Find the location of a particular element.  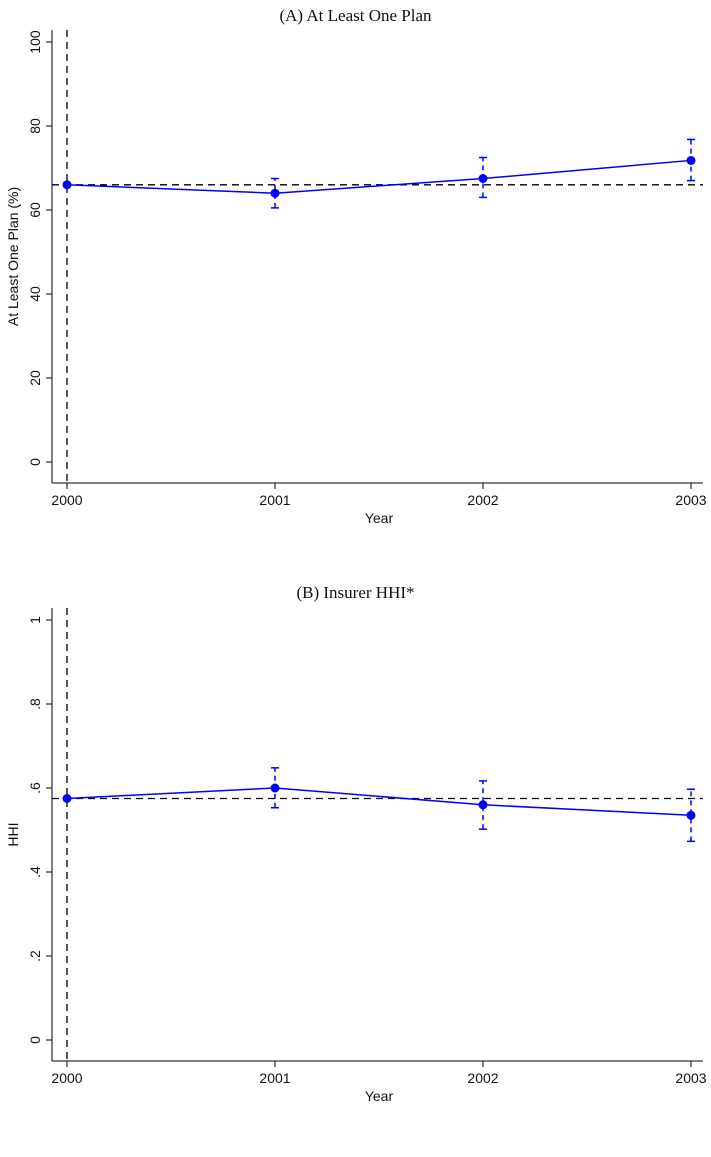

y-axis-label: At Least One Plan (%) is located at coordinates (13, 256).